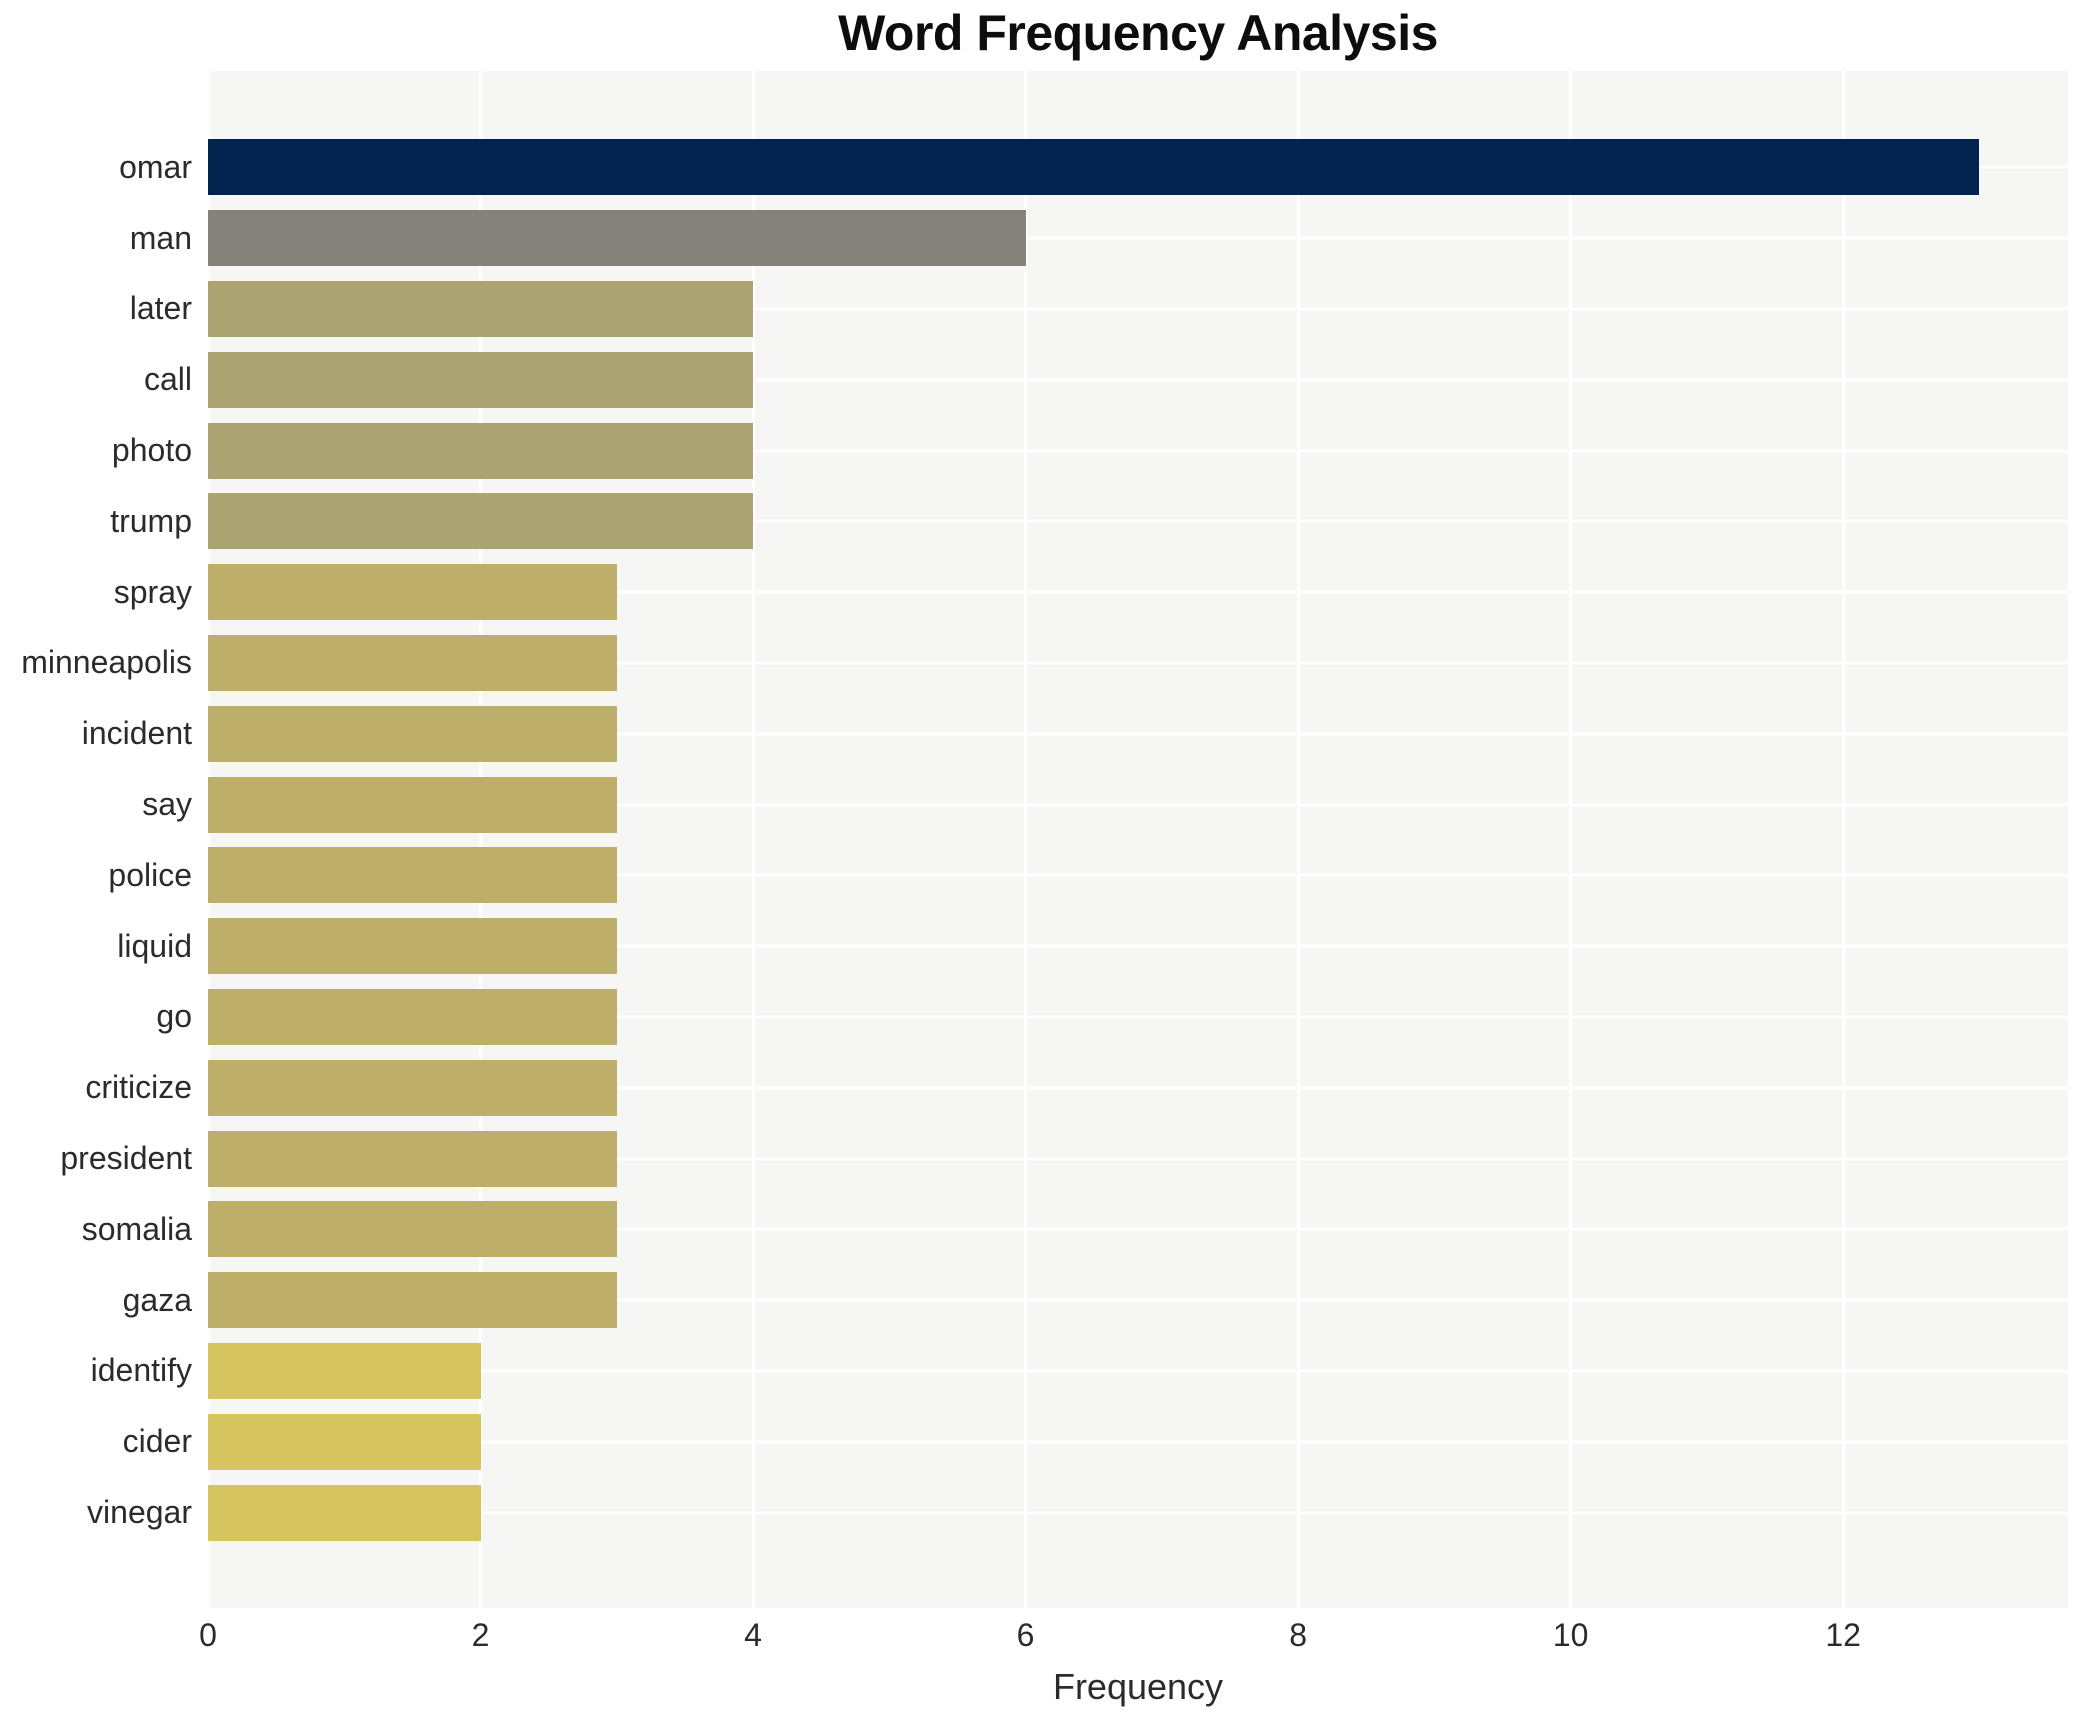 This screenshot has width=2087, height=1710. I want to click on bar-row: minneapolis, so click(1034, 663).